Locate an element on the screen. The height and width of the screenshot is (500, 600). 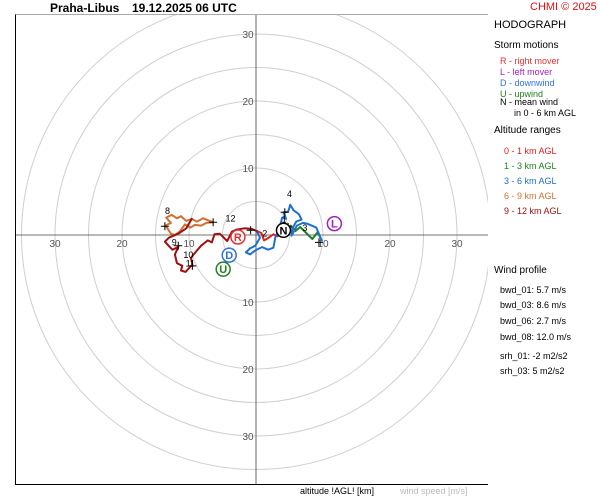
wind-profile-item-0: bwd_01: 5.7 m/s is located at coordinates (533, 290).